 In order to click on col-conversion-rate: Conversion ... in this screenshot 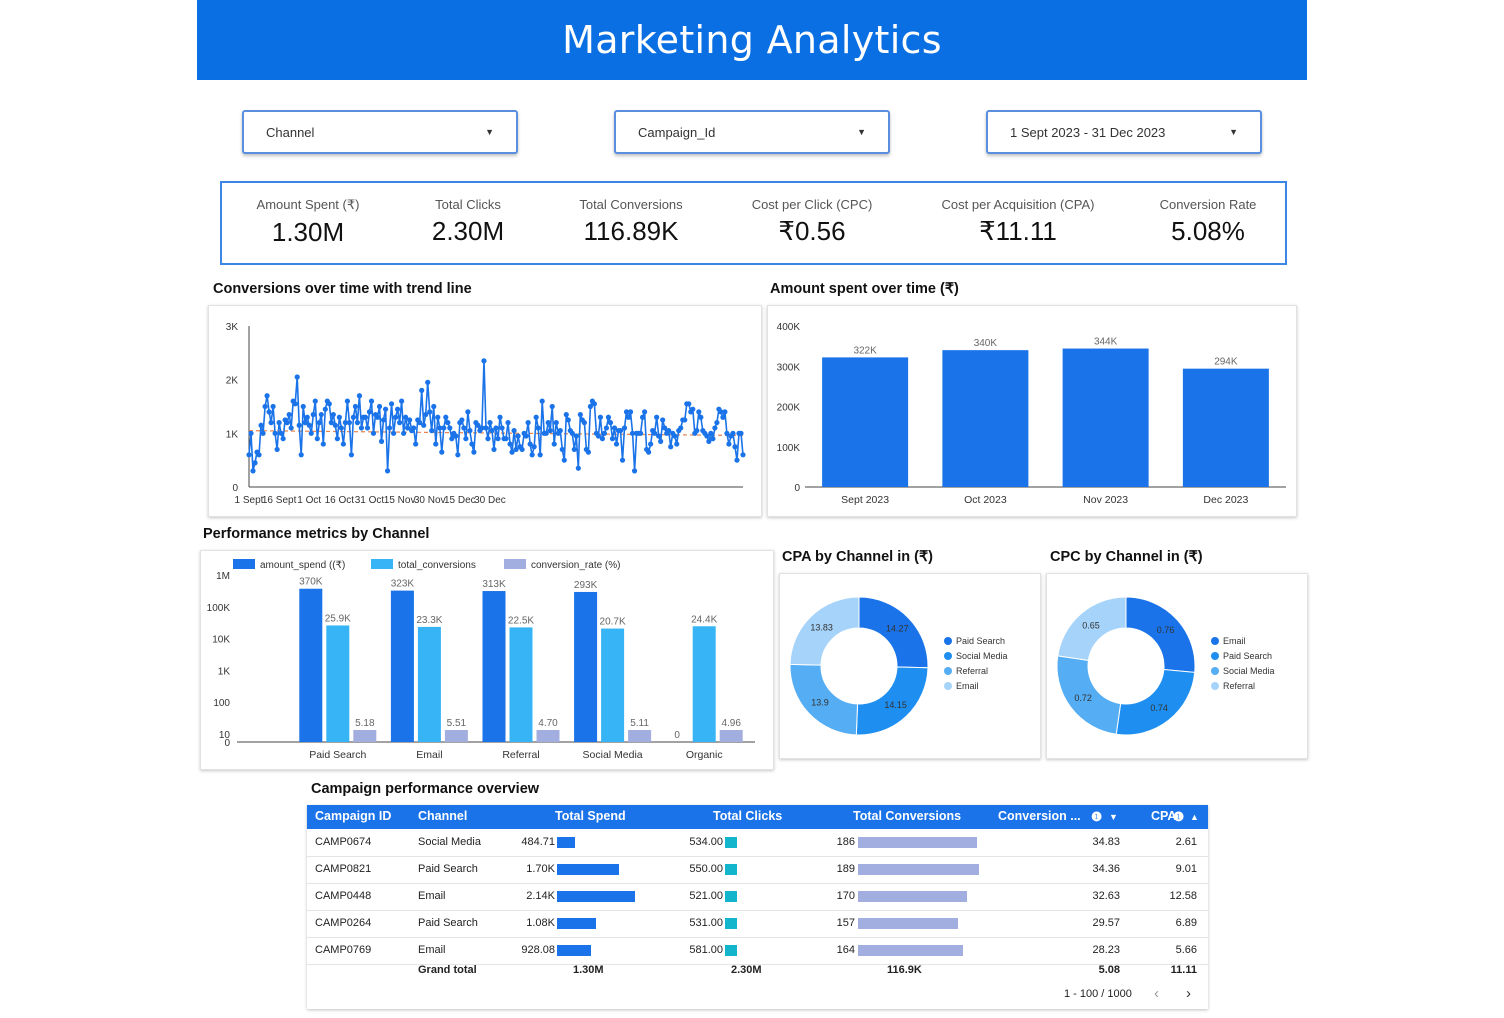, I will do `click(1039, 816)`.